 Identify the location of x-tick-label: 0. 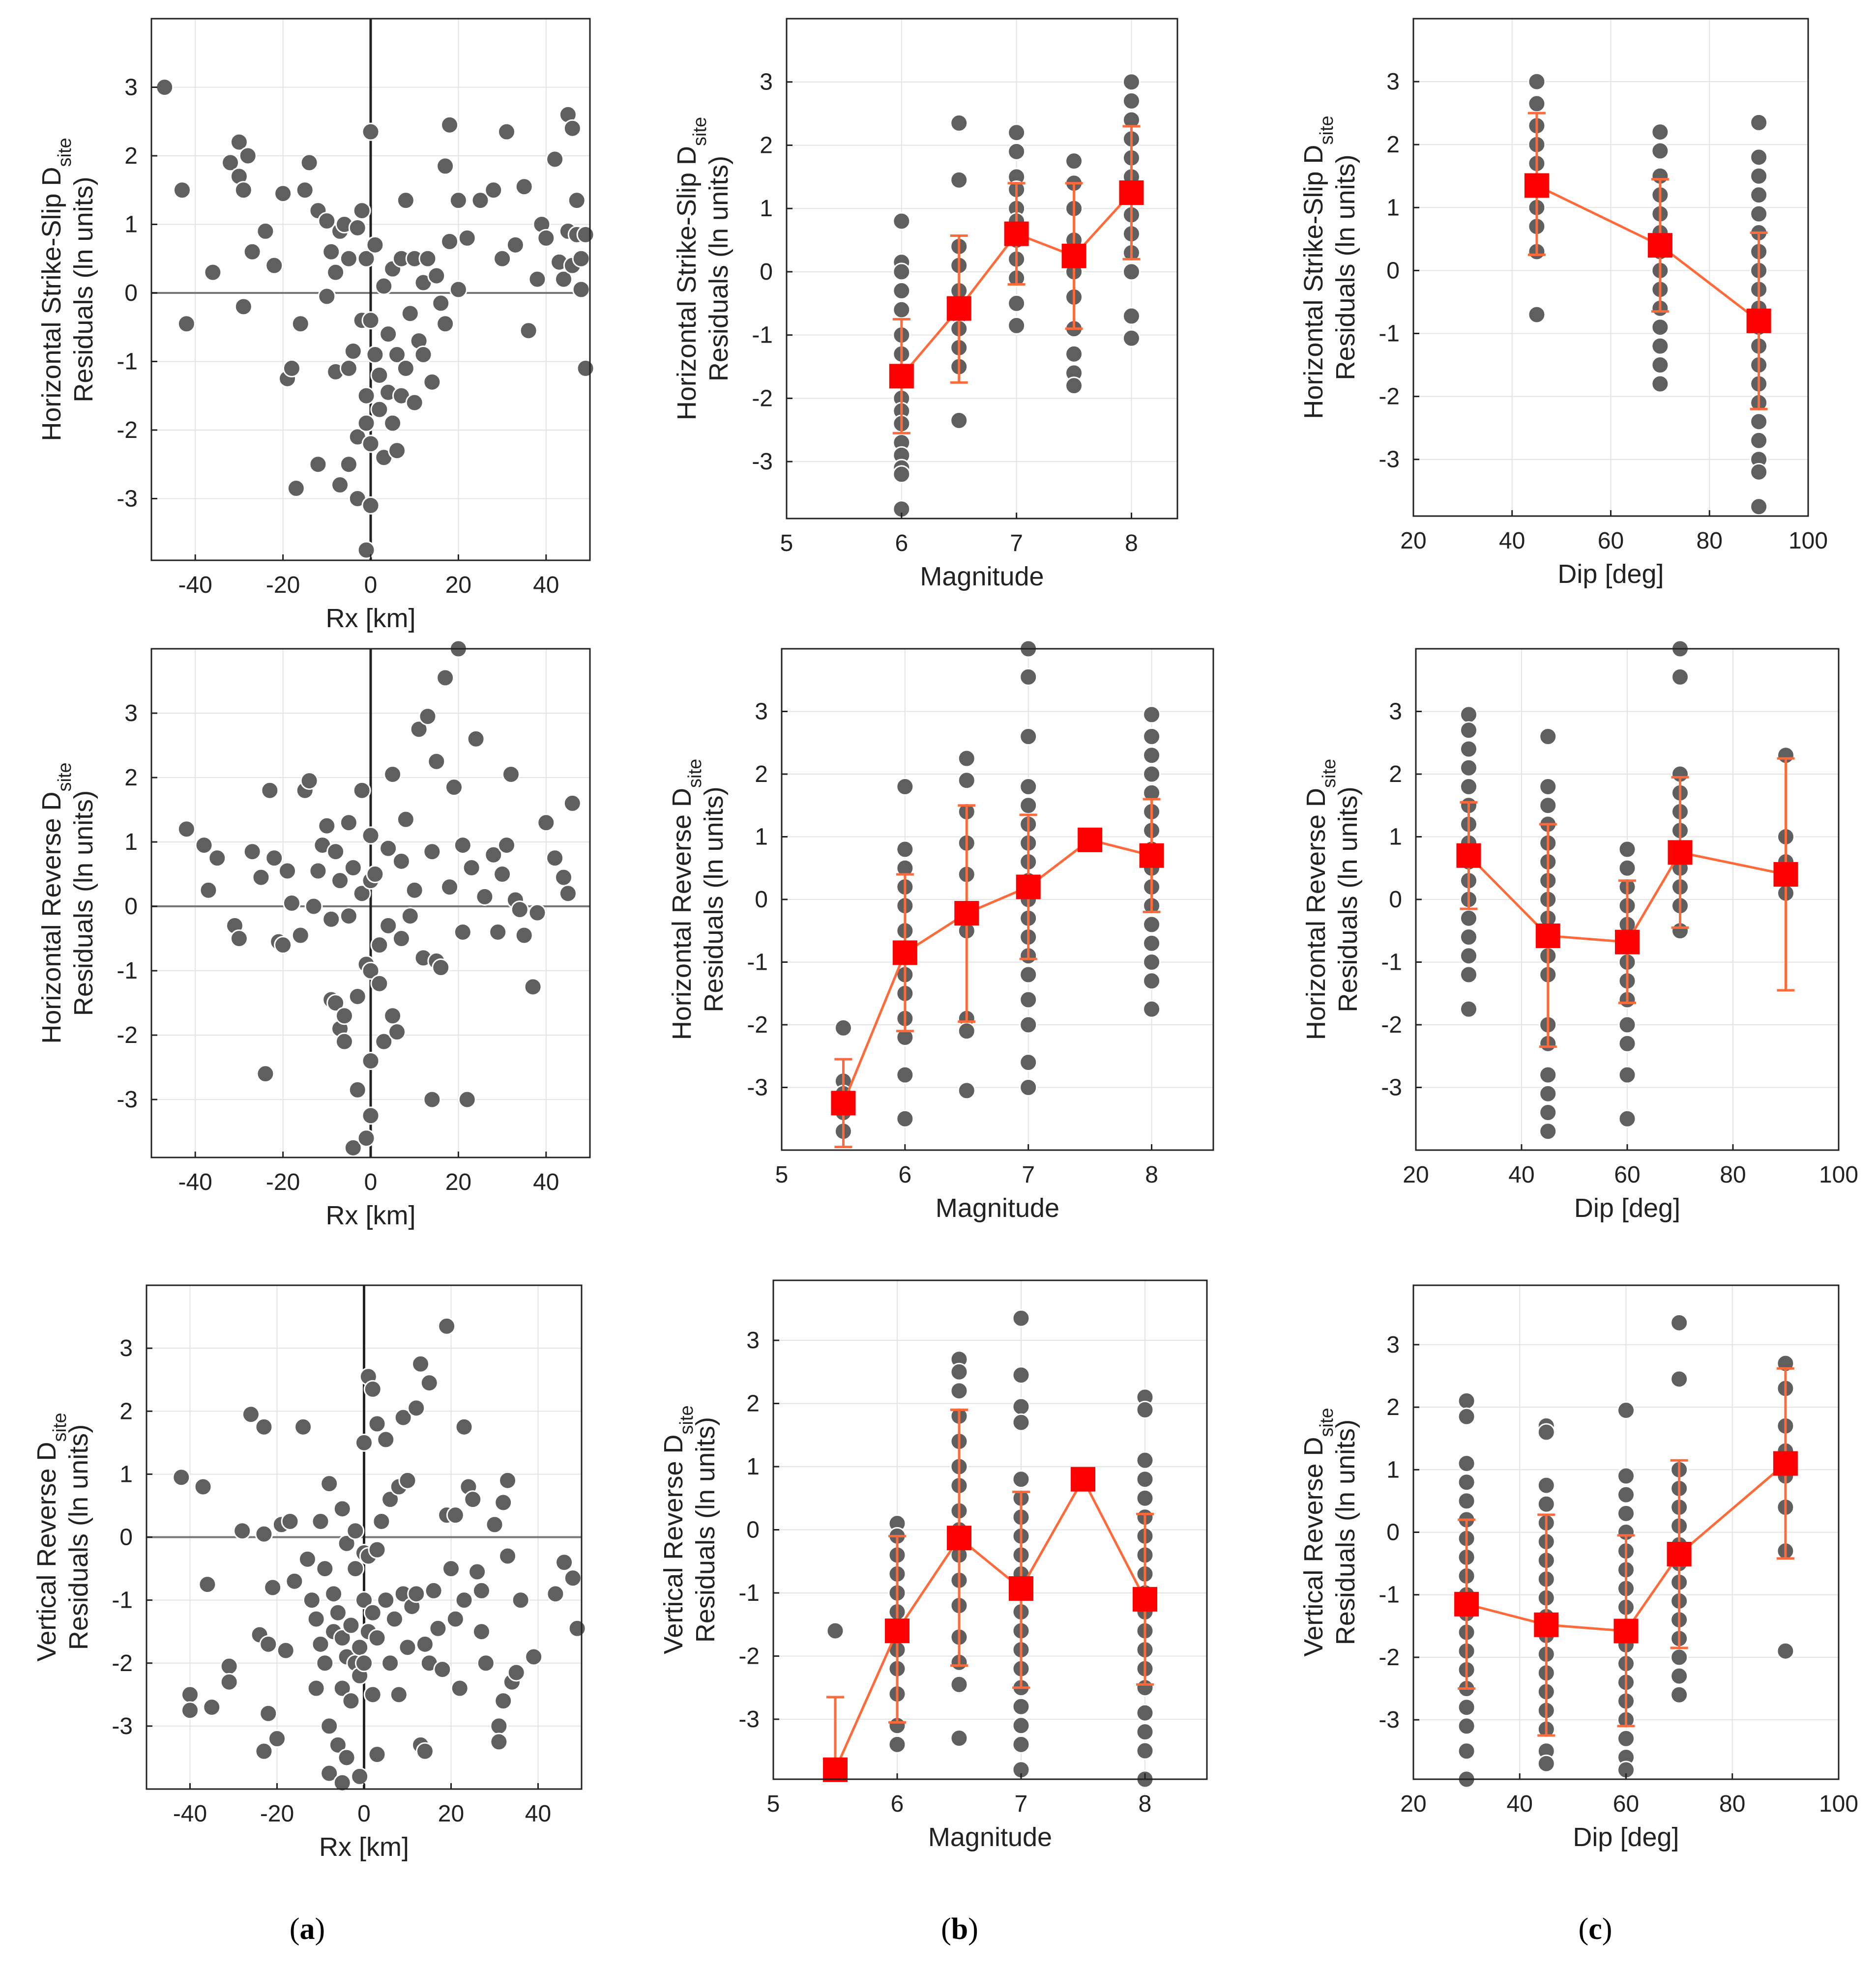
(364, 1814).